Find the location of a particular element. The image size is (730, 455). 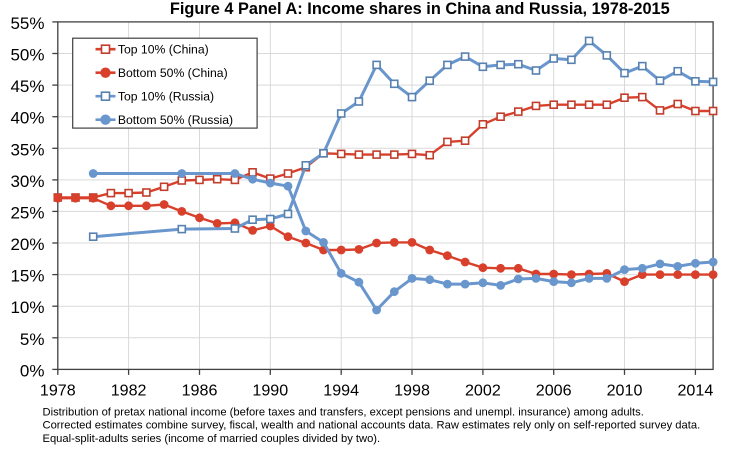

svg-text: 2010 is located at coordinates (625, 391).